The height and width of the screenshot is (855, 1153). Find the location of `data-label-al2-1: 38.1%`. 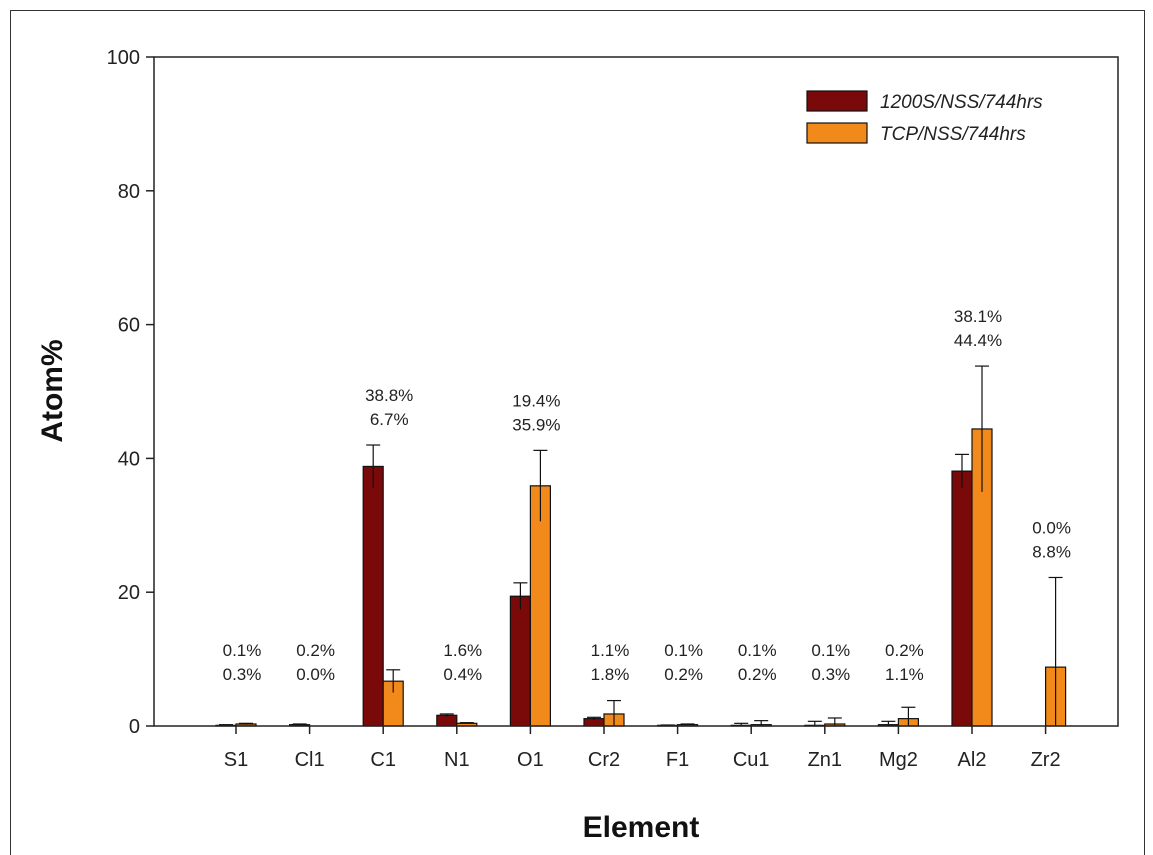

data-label-al2-1: 38.1% is located at coordinates (978, 316).